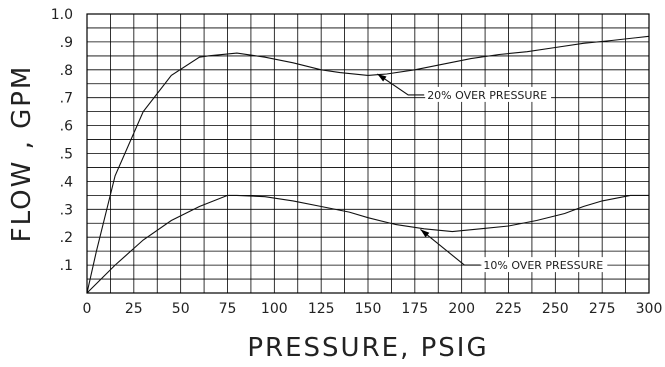 This screenshot has width=665, height=367. Describe the element at coordinates (66, 43) in the screenshot. I see `y-tick-label: .9` at that location.